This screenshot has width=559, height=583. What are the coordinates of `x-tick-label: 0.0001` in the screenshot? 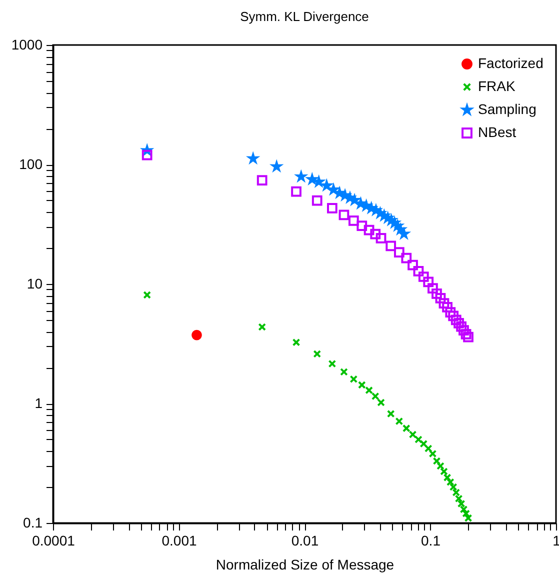 It's located at (54, 540).